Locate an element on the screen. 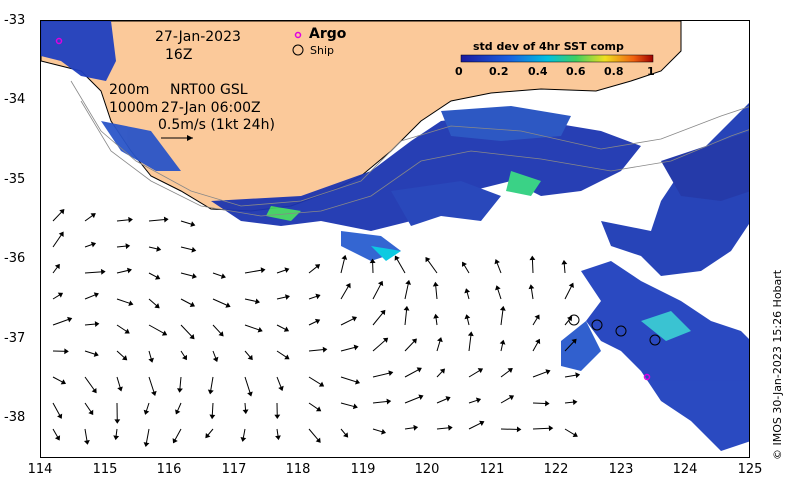  lat-tick: -38 is located at coordinates (15, 417).